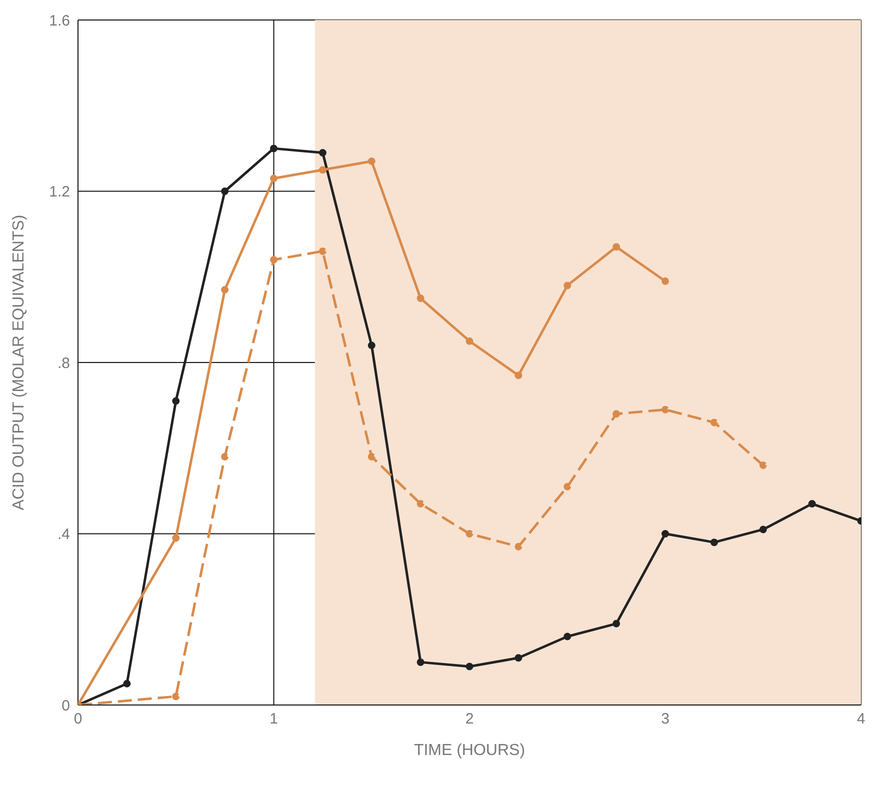 The width and height of the screenshot is (881, 793). I want to click on x-tick-label: 3, so click(665, 719).